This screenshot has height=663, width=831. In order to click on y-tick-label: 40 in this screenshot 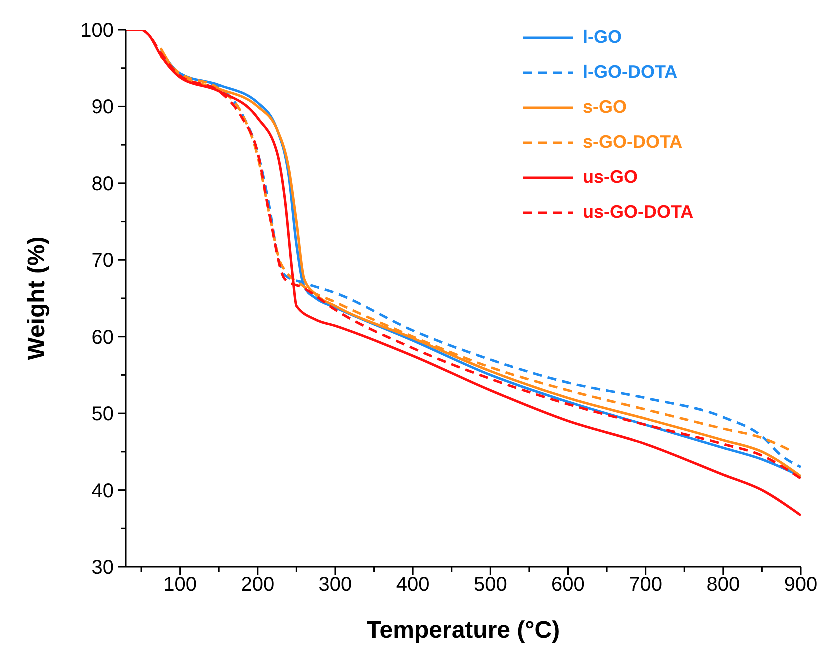, I will do `click(103, 491)`.